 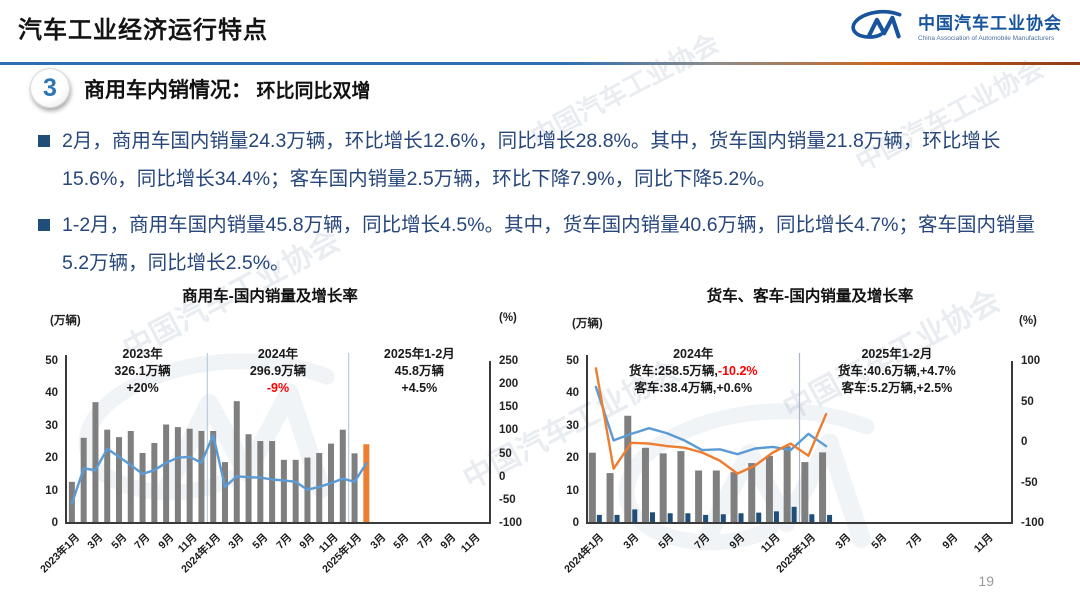 I want to click on caam-logo-icon, so click(x=876, y=24).